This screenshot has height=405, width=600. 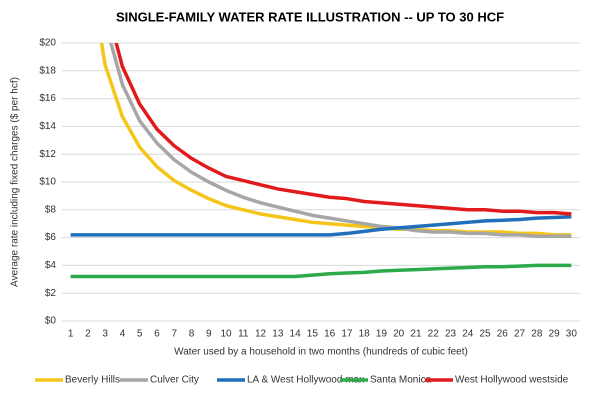 I want to click on y-tick-label: $16, so click(x=47, y=98).